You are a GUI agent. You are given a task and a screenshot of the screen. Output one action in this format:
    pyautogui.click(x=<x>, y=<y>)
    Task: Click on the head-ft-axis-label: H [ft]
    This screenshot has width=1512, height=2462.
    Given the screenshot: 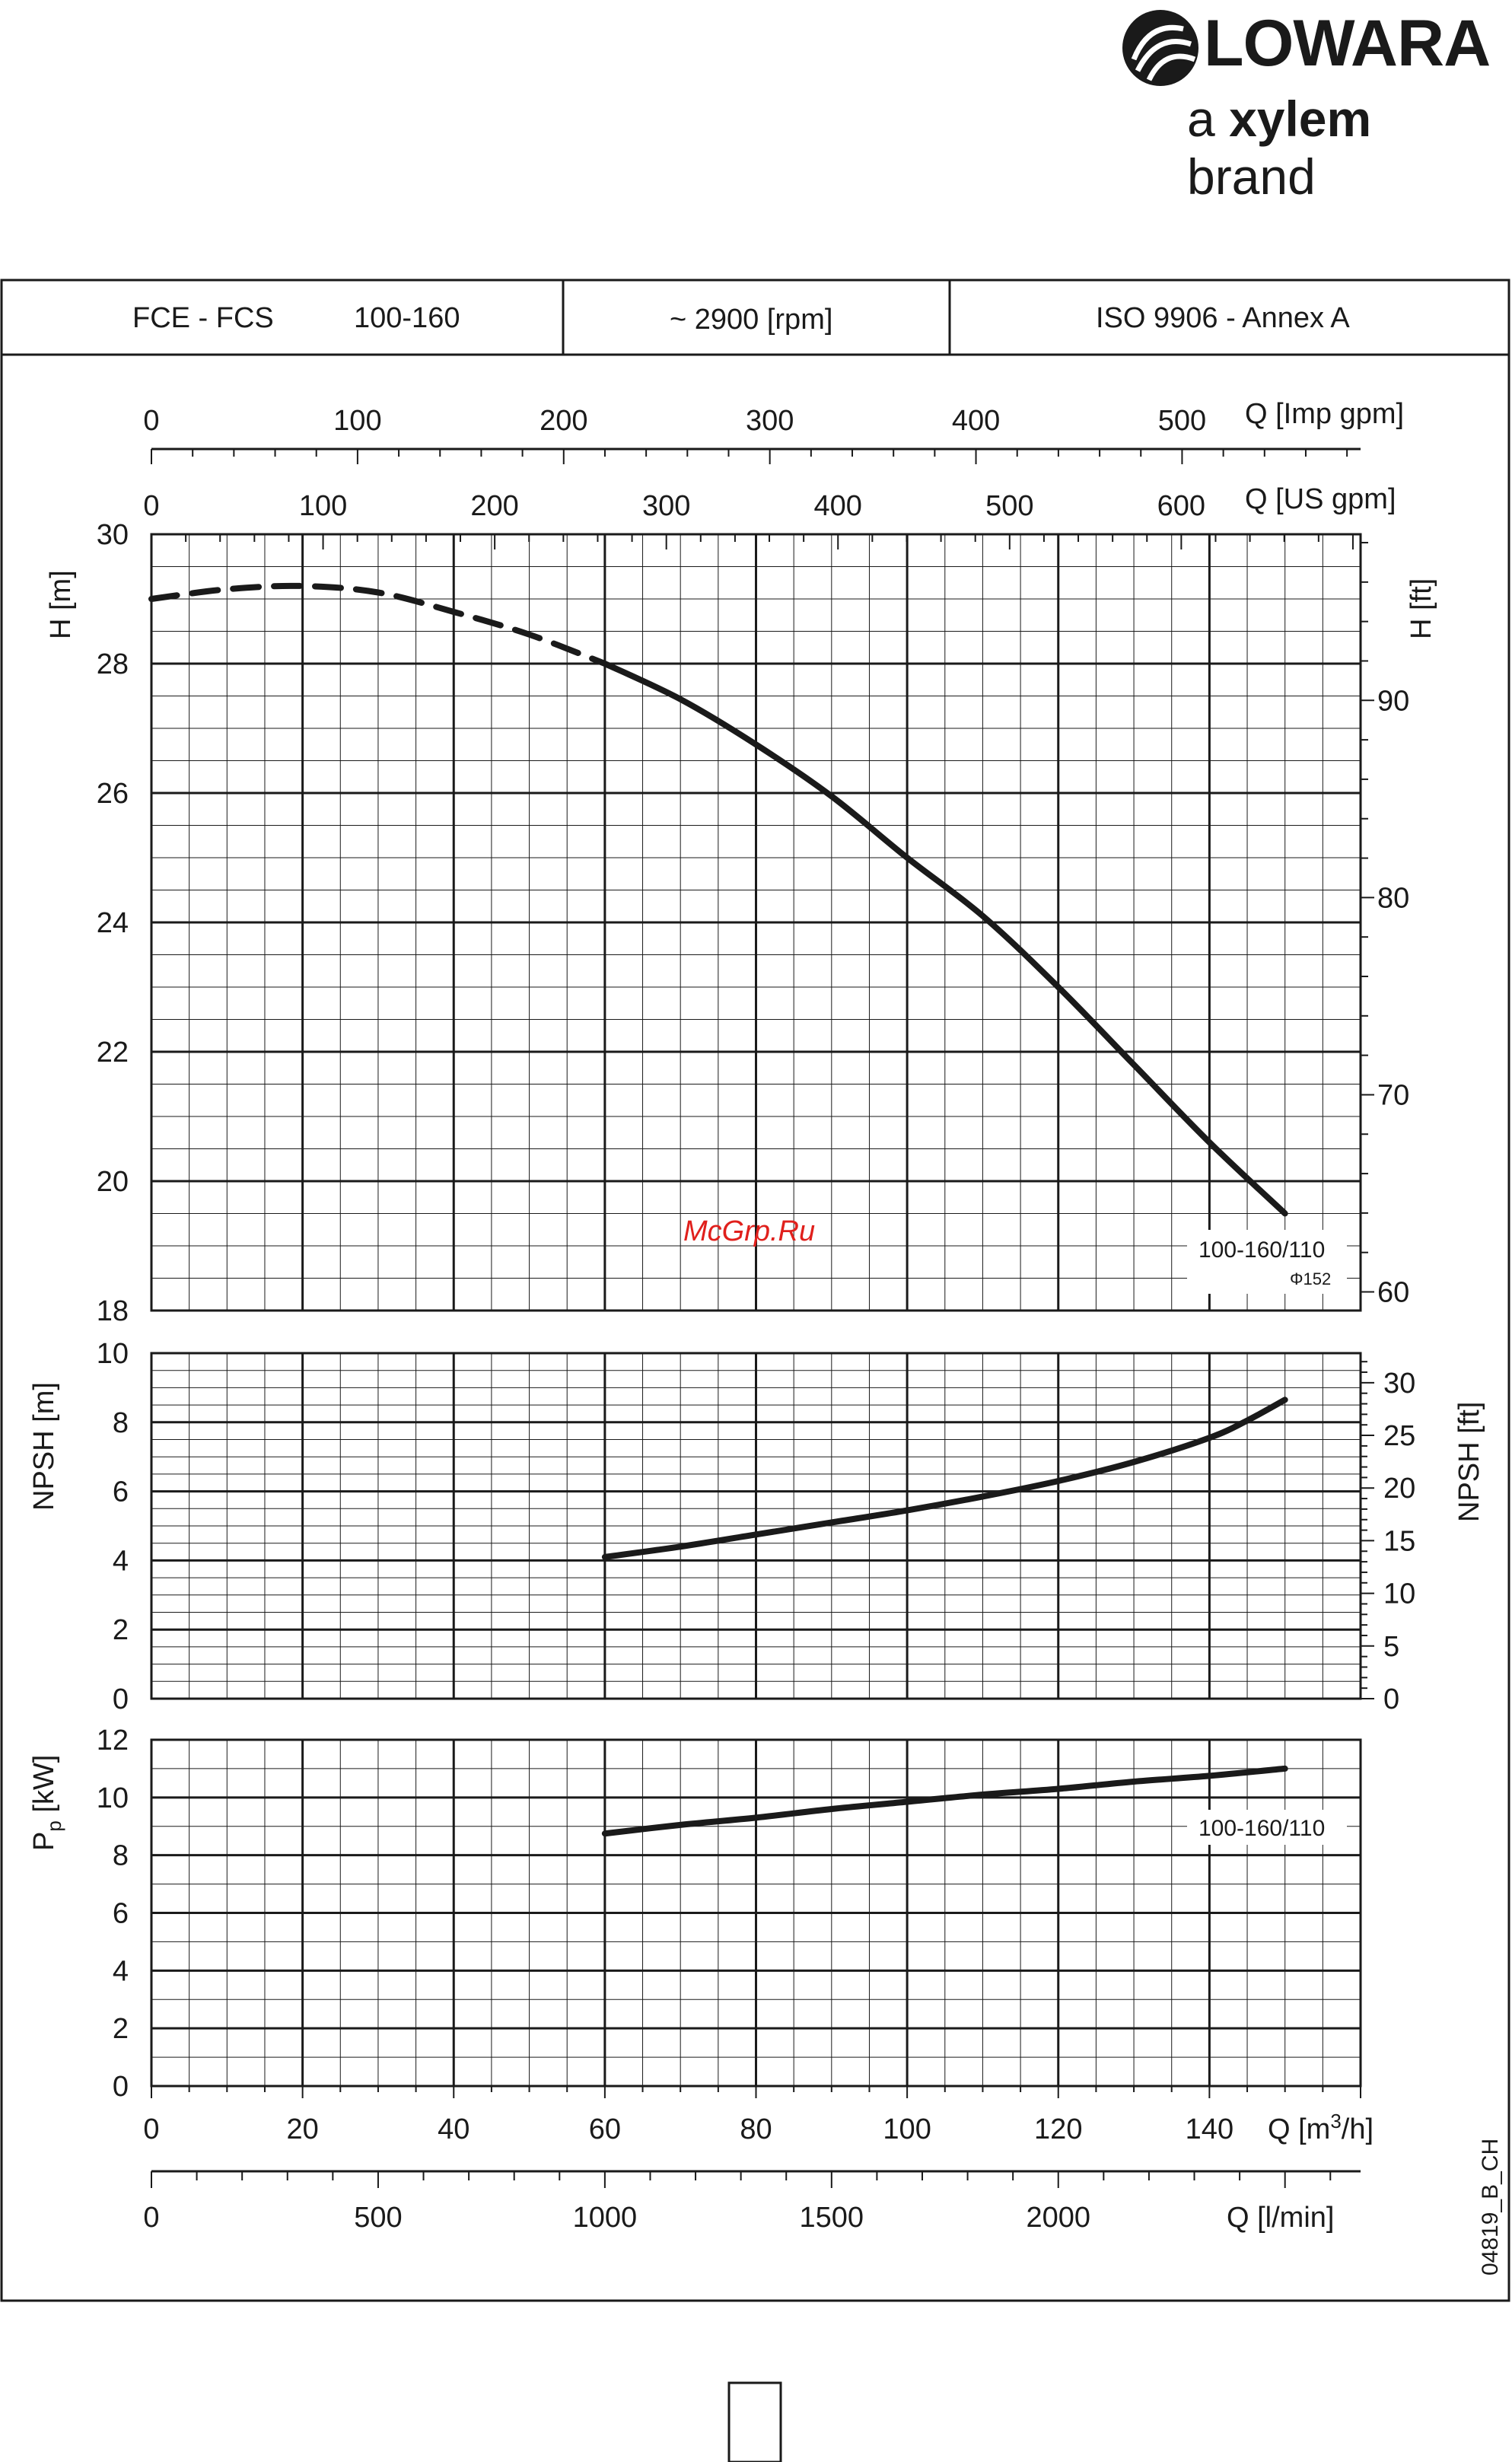 What is the action you would take?
    pyautogui.click(x=1421, y=608)
    